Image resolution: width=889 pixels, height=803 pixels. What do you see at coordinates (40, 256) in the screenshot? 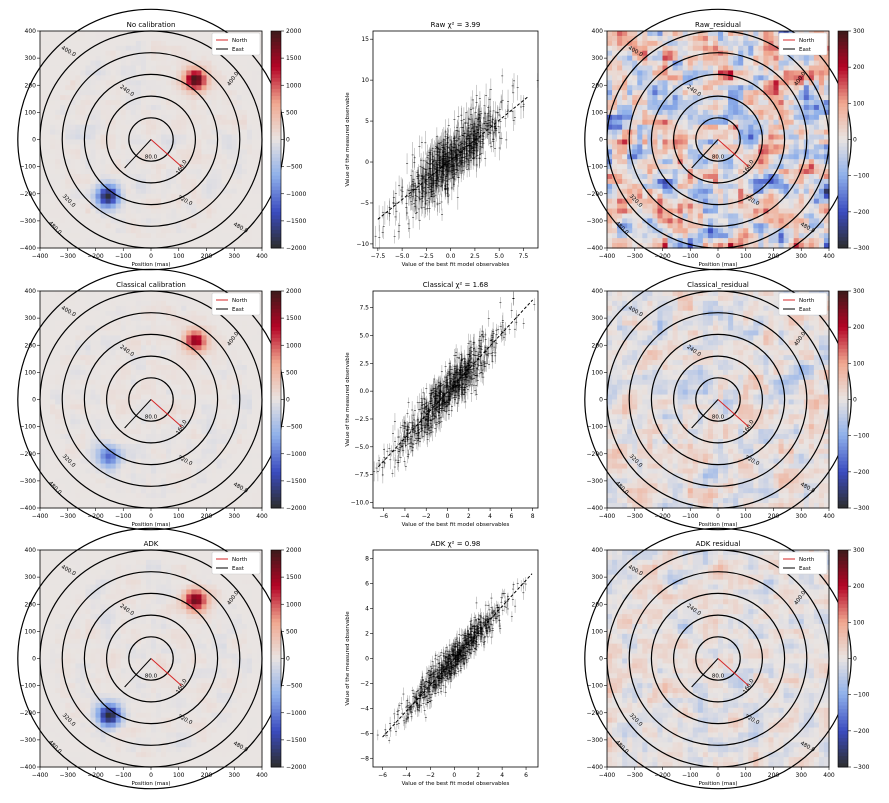
I see `x-tick-label: −400` at bounding box center [40, 256].